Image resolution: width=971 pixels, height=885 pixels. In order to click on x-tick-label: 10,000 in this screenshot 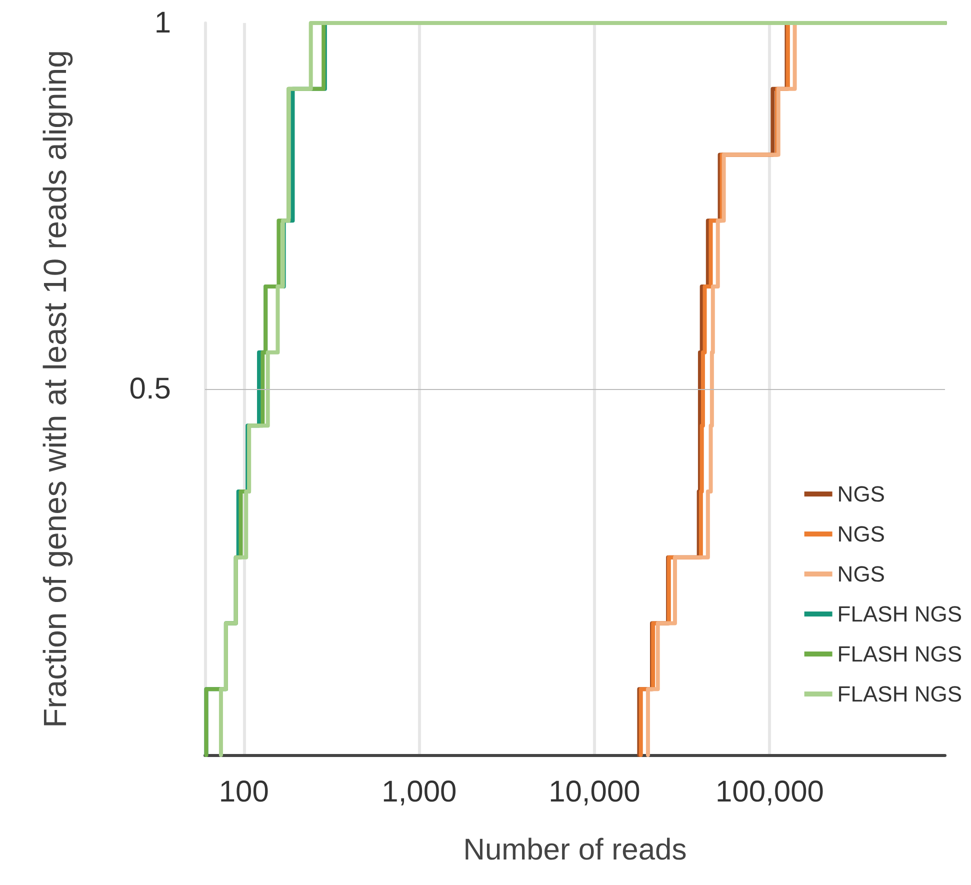, I will do `click(594, 792)`.